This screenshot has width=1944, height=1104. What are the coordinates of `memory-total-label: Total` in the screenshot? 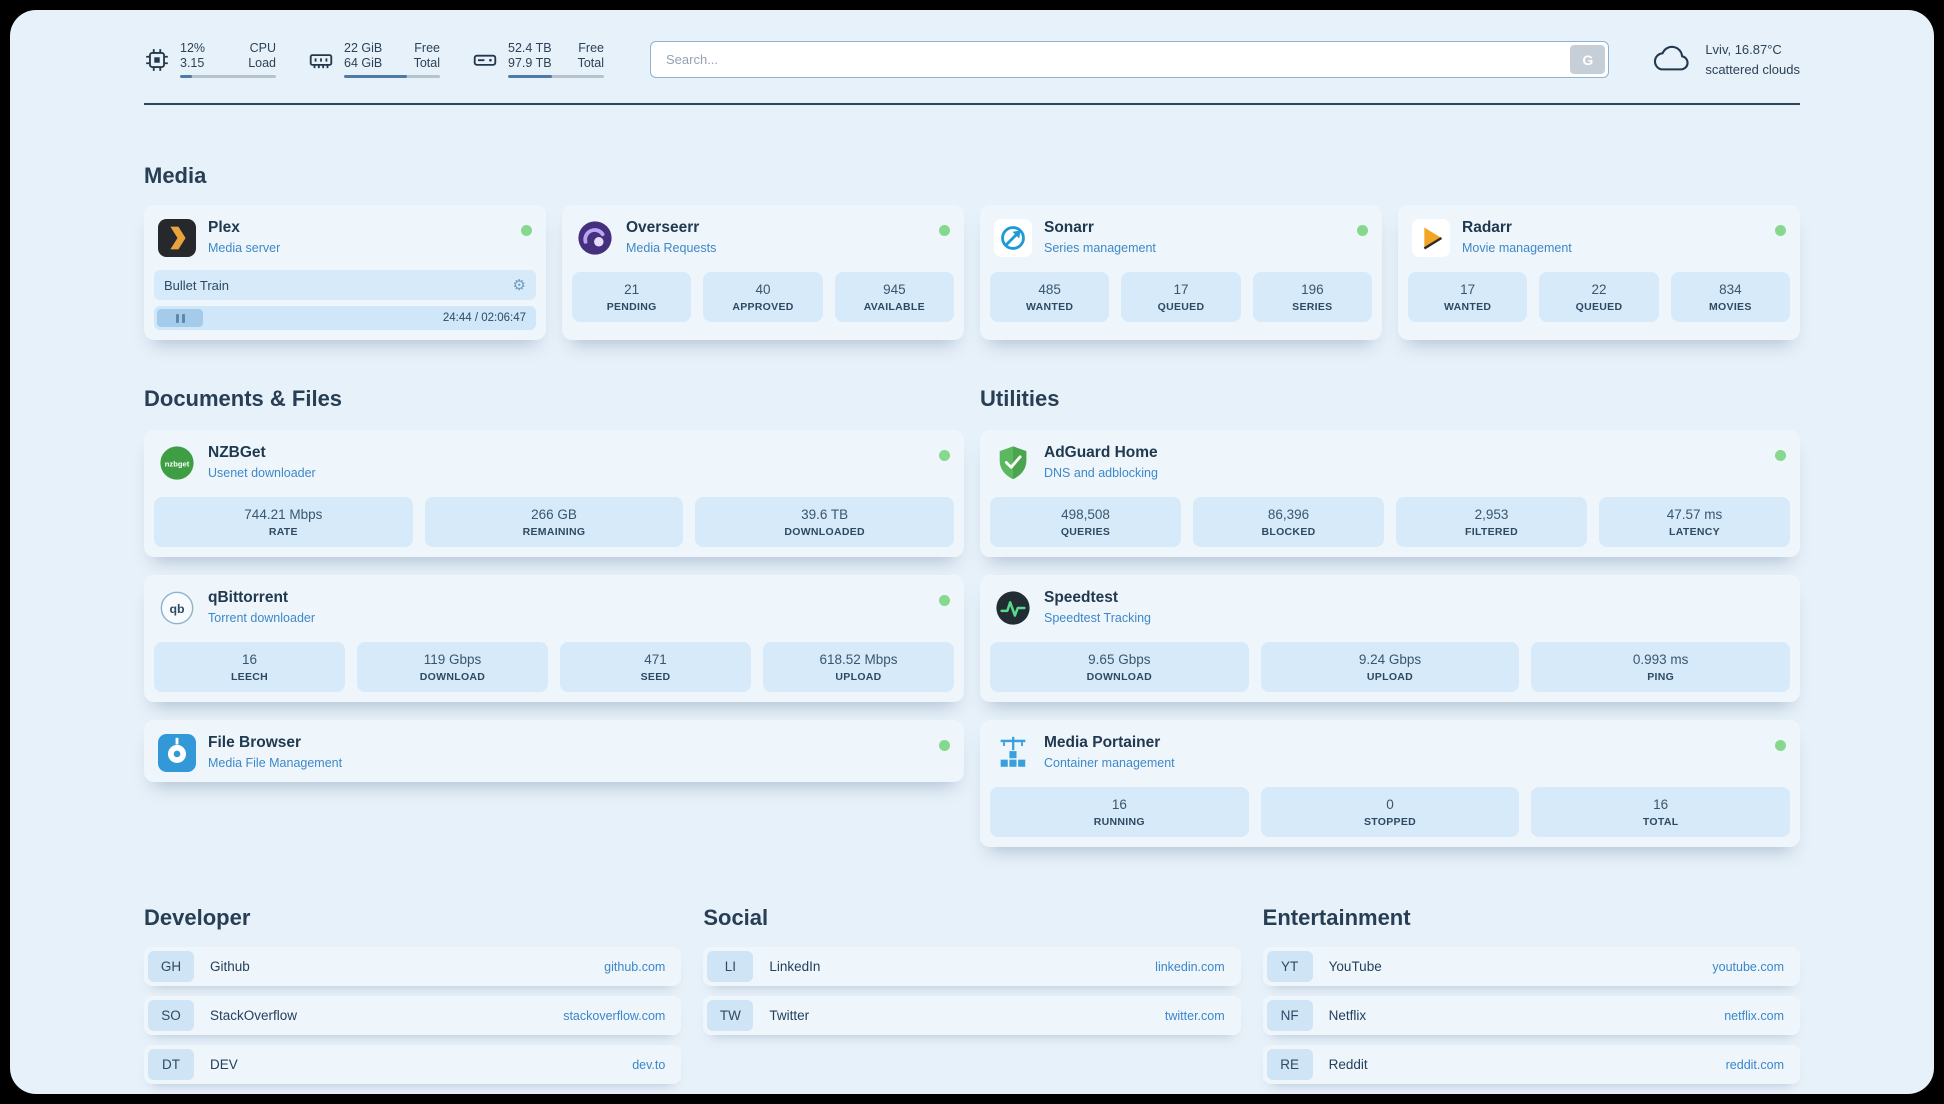 It's located at (426, 63).